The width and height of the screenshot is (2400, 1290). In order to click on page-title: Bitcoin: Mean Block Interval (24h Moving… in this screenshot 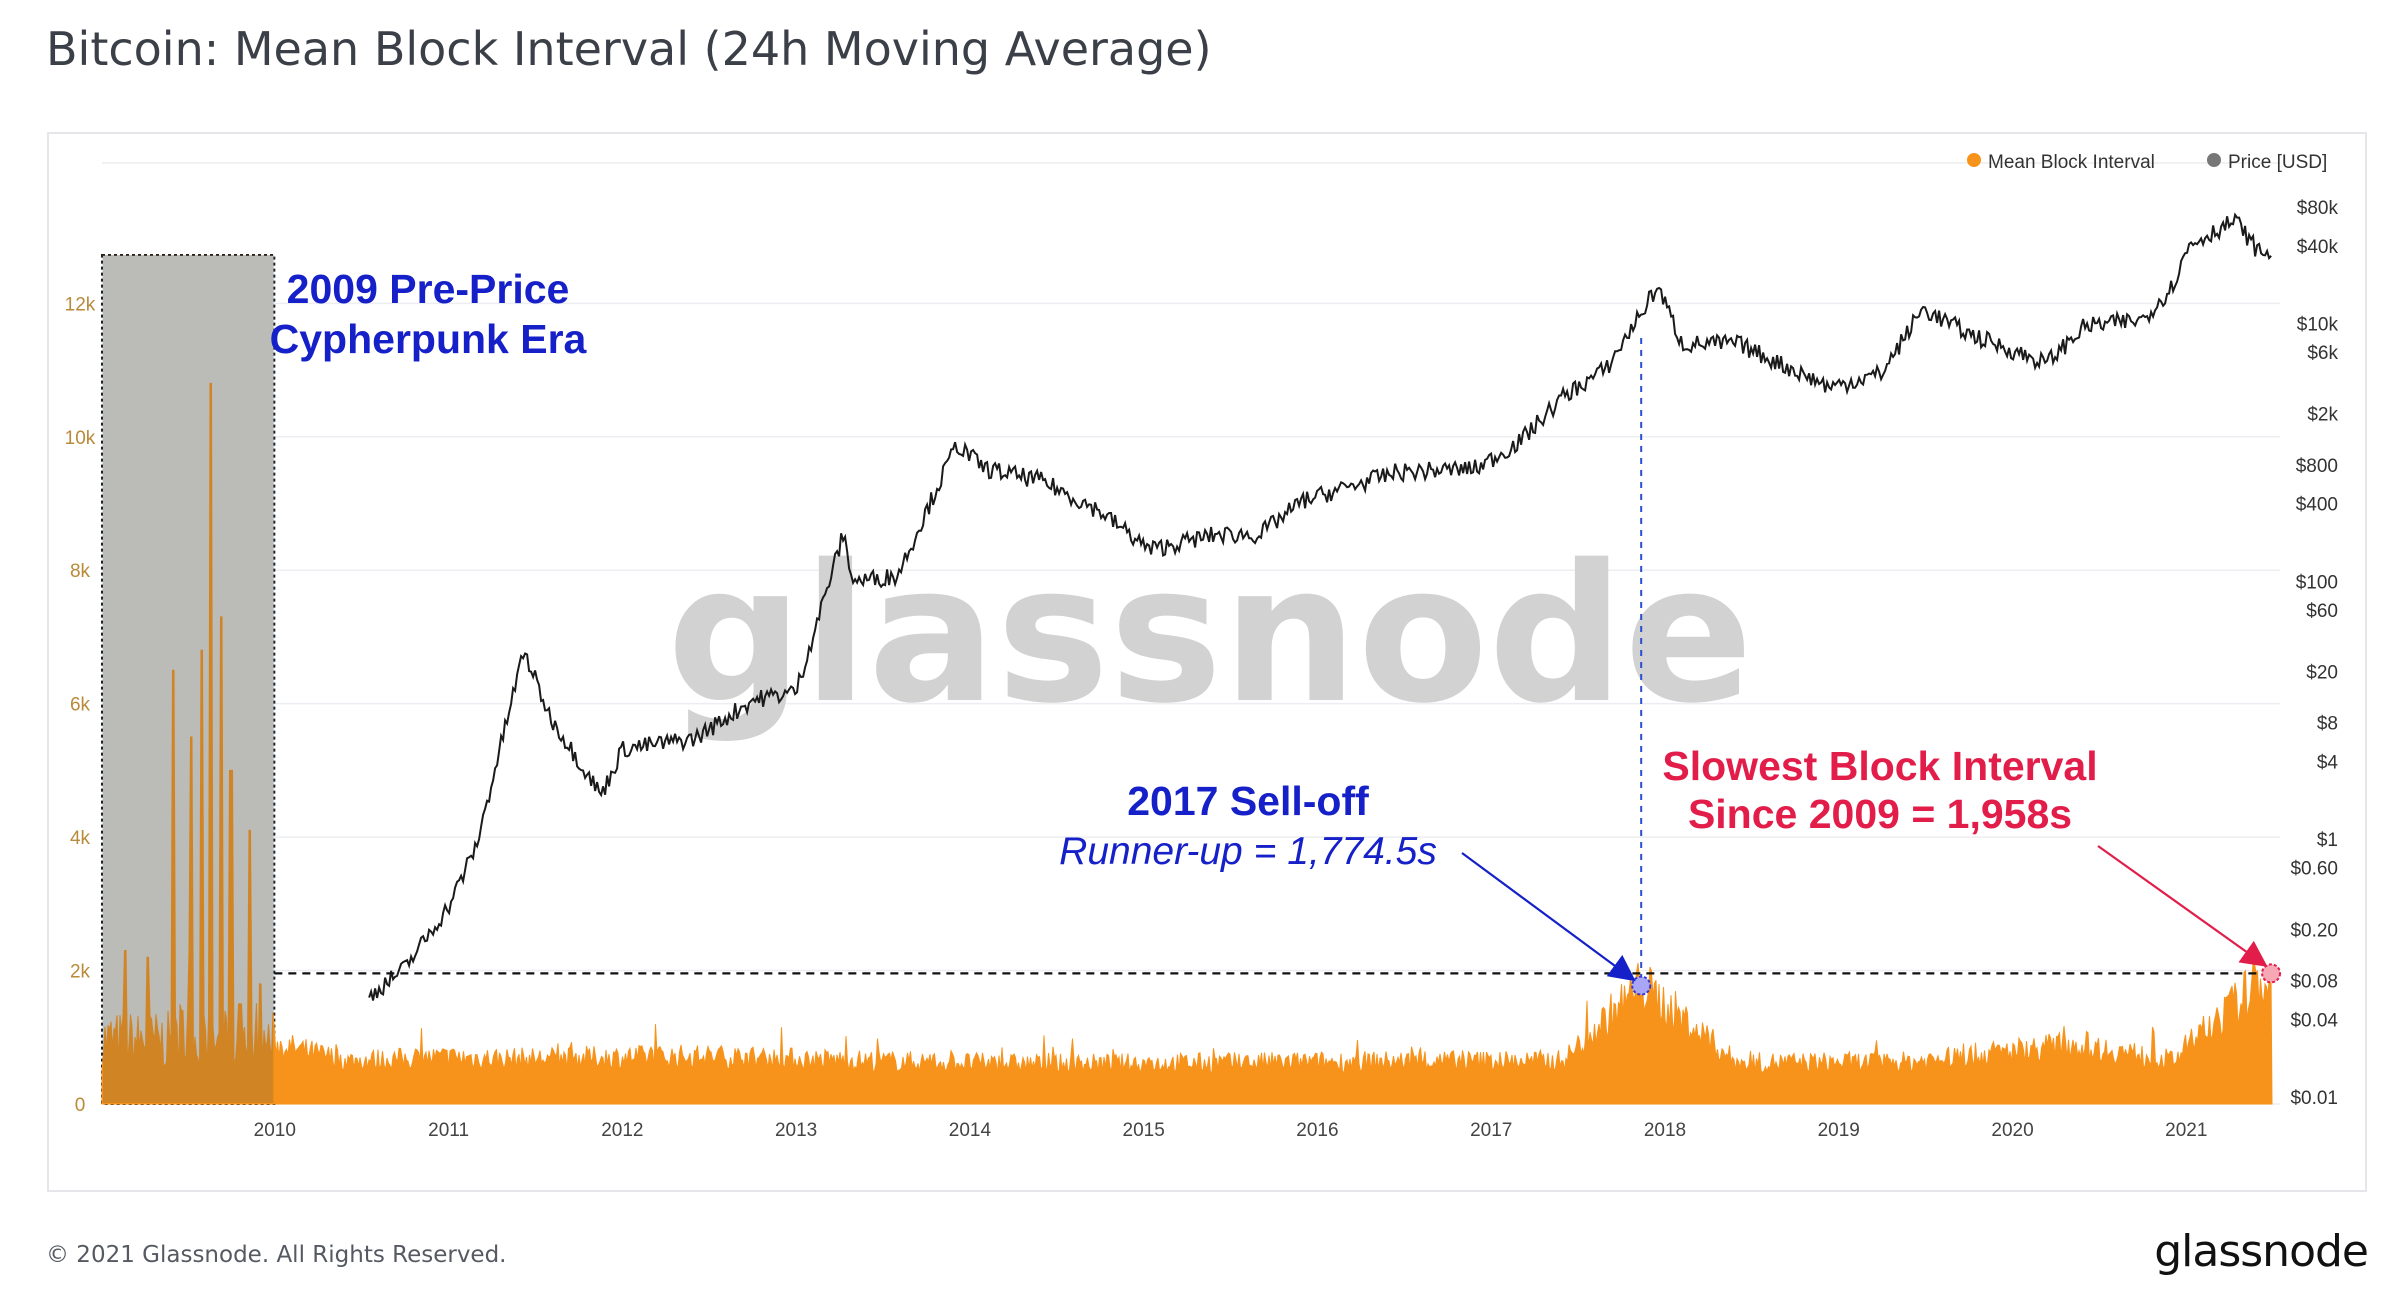, I will do `click(629, 49)`.